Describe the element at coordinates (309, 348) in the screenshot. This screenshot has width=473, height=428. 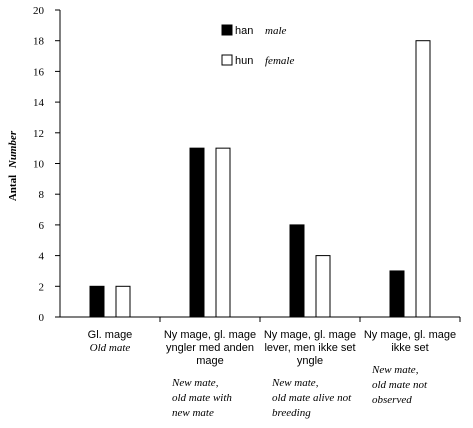
I see `x-category-label: lever, men ikke set` at that location.